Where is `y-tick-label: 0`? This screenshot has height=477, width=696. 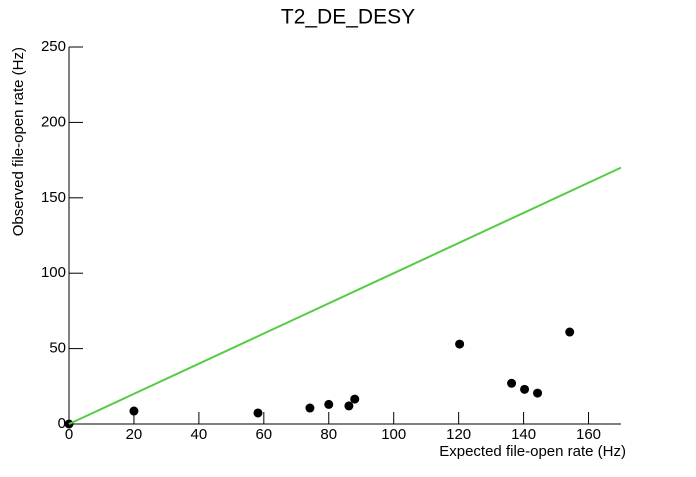
y-tick-label: 0 is located at coordinates (62, 423).